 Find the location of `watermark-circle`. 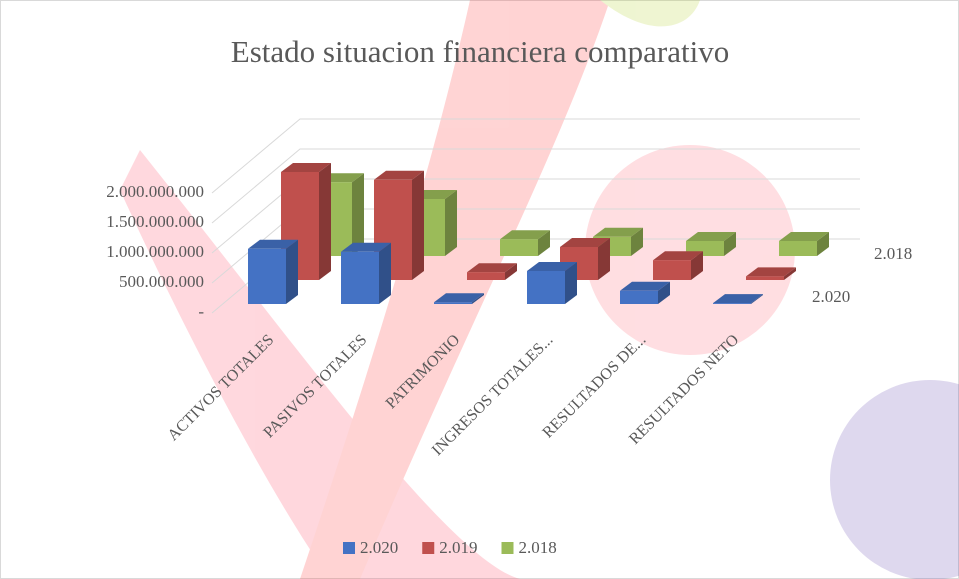

watermark-circle is located at coordinates (894, 479).